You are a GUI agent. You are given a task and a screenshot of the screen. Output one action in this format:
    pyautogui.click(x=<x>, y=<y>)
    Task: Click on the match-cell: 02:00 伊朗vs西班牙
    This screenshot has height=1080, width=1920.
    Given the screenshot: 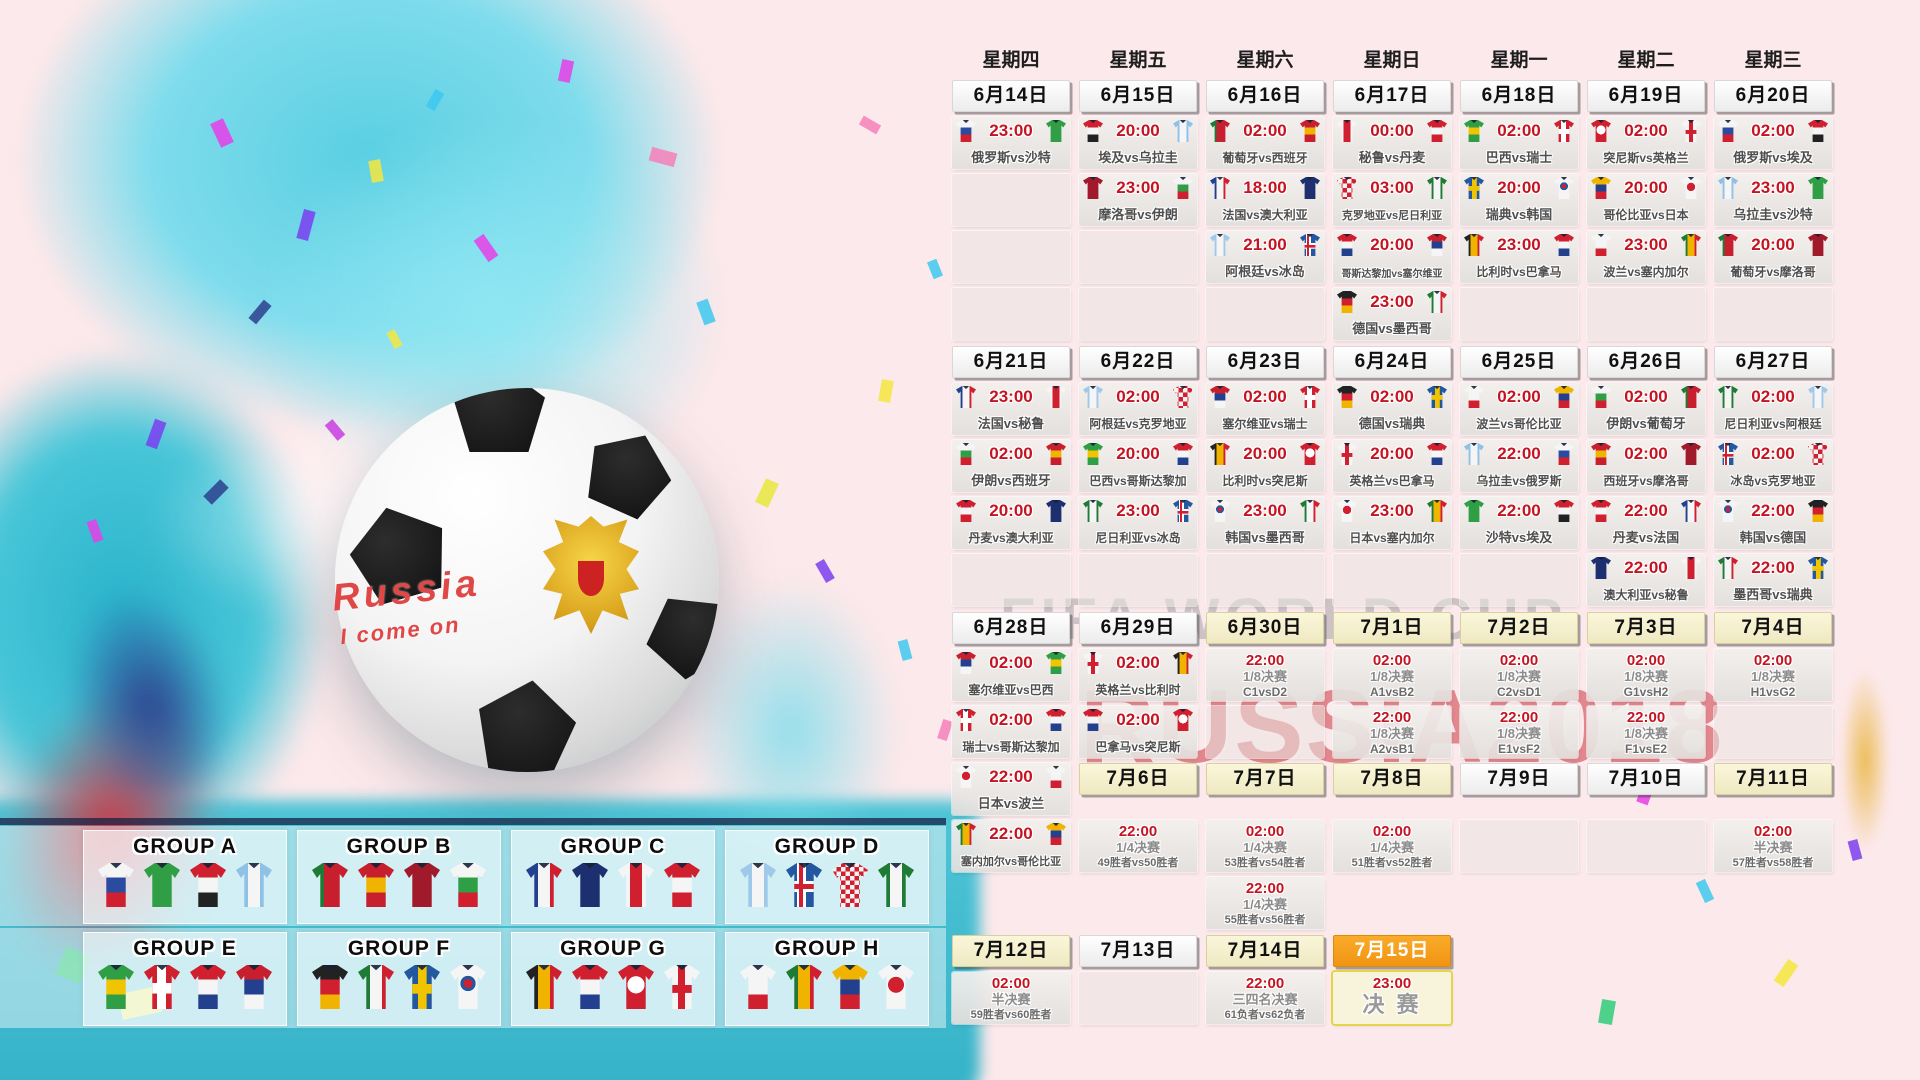 What is the action you would take?
    pyautogui.click(x=1011, y=466)
    